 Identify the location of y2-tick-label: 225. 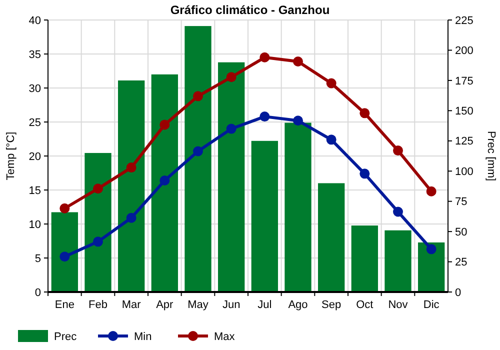
(464, 20).